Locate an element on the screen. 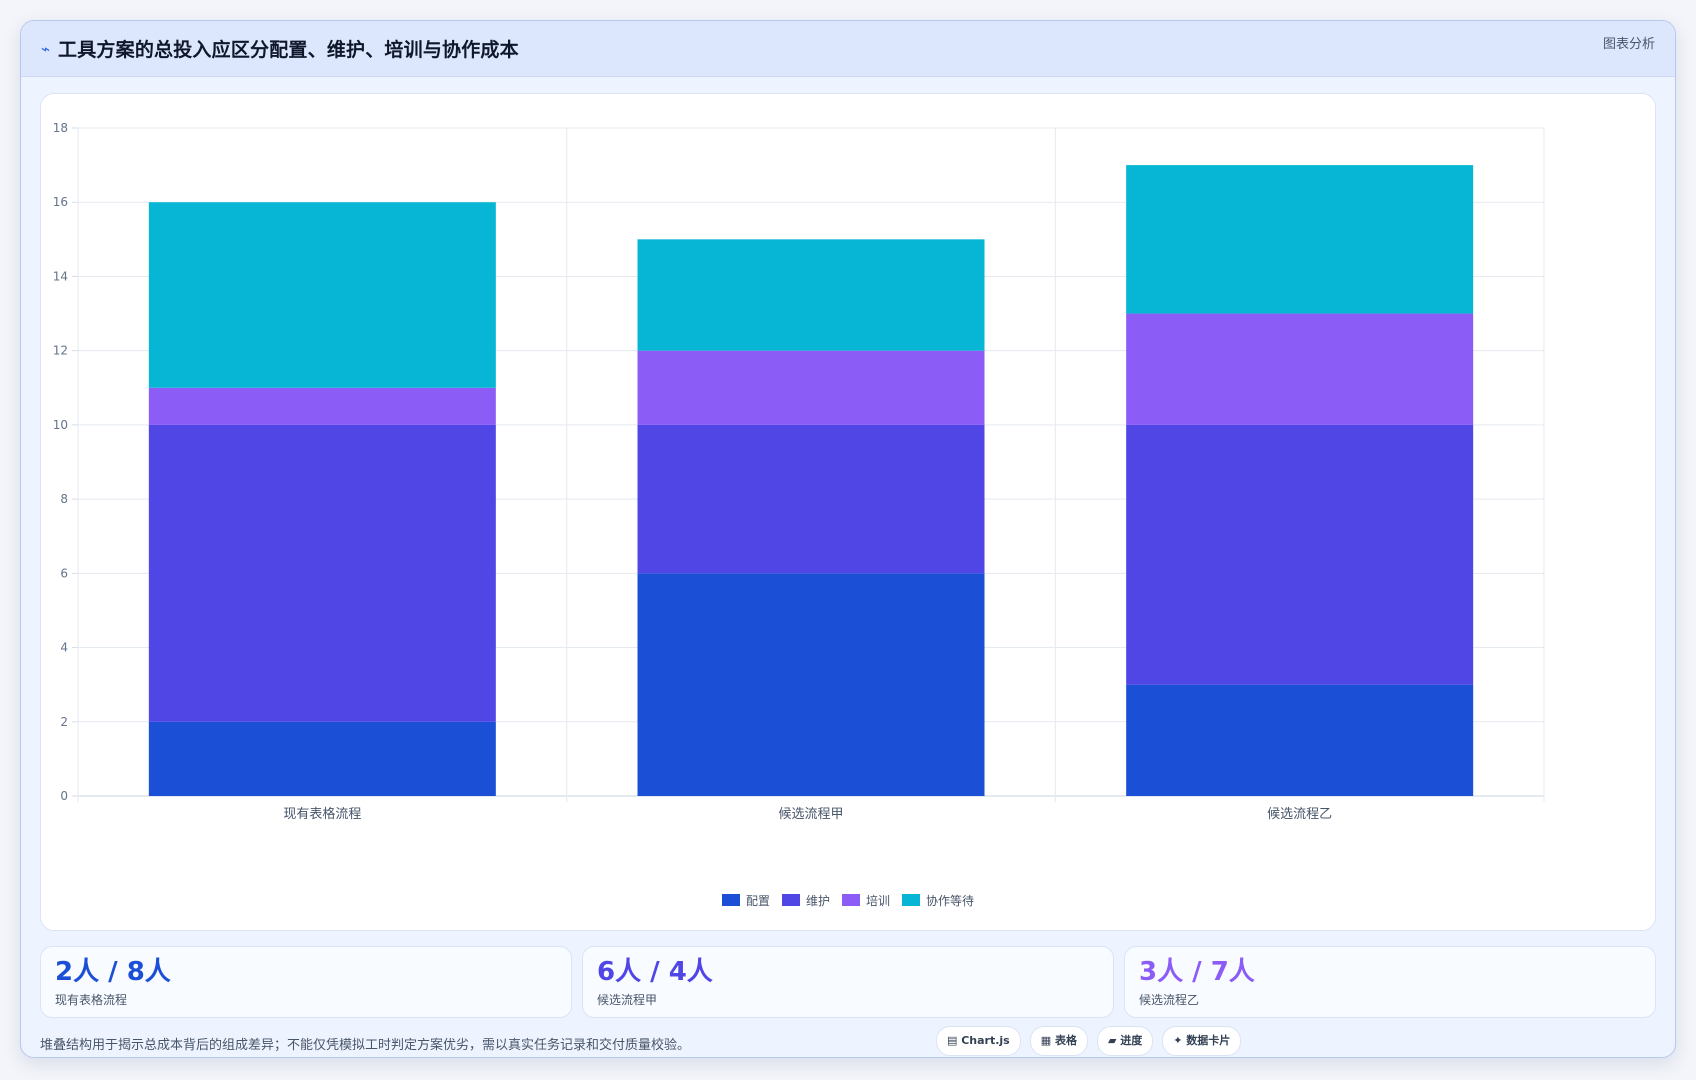 This screenshot has width=1696, height=1080. x-tick-label: 候选流程乙 is located at coordinates (1299, 814).